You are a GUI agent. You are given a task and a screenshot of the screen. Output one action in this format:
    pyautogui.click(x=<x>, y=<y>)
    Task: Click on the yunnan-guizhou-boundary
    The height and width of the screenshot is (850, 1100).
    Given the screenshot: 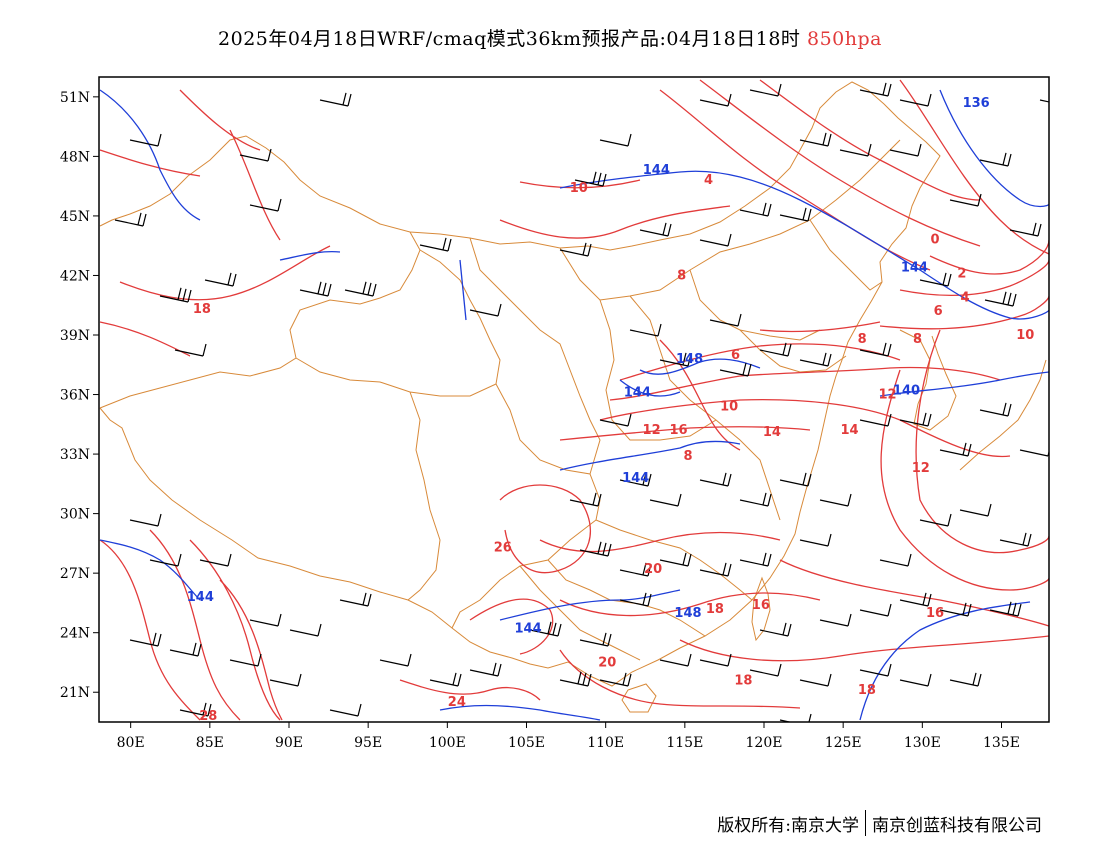 What is the action you would take?
    pyautogui.click(x=626, y=598)
    